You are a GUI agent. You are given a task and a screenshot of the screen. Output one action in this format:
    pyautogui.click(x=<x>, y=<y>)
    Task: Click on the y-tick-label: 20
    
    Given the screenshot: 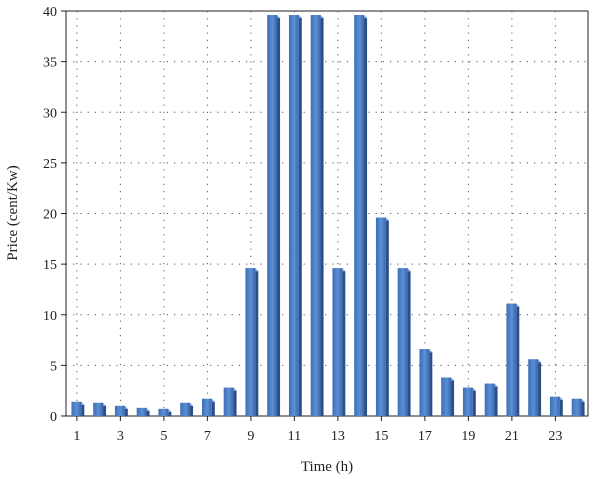 What is the action you would take?
    pyautogui.click(x=50, y=215)
    